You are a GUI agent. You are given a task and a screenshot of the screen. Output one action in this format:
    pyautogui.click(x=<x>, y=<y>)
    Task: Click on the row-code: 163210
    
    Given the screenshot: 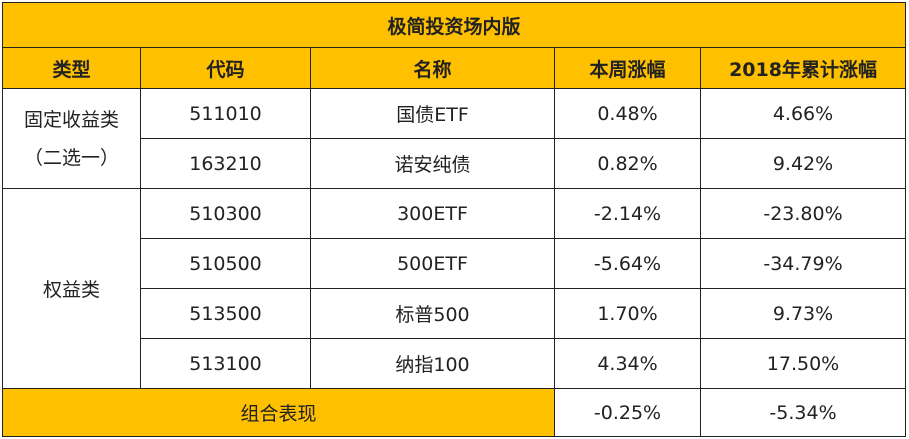 What is the action you would take?
    pyautogui.click(x=225, y=163)
    